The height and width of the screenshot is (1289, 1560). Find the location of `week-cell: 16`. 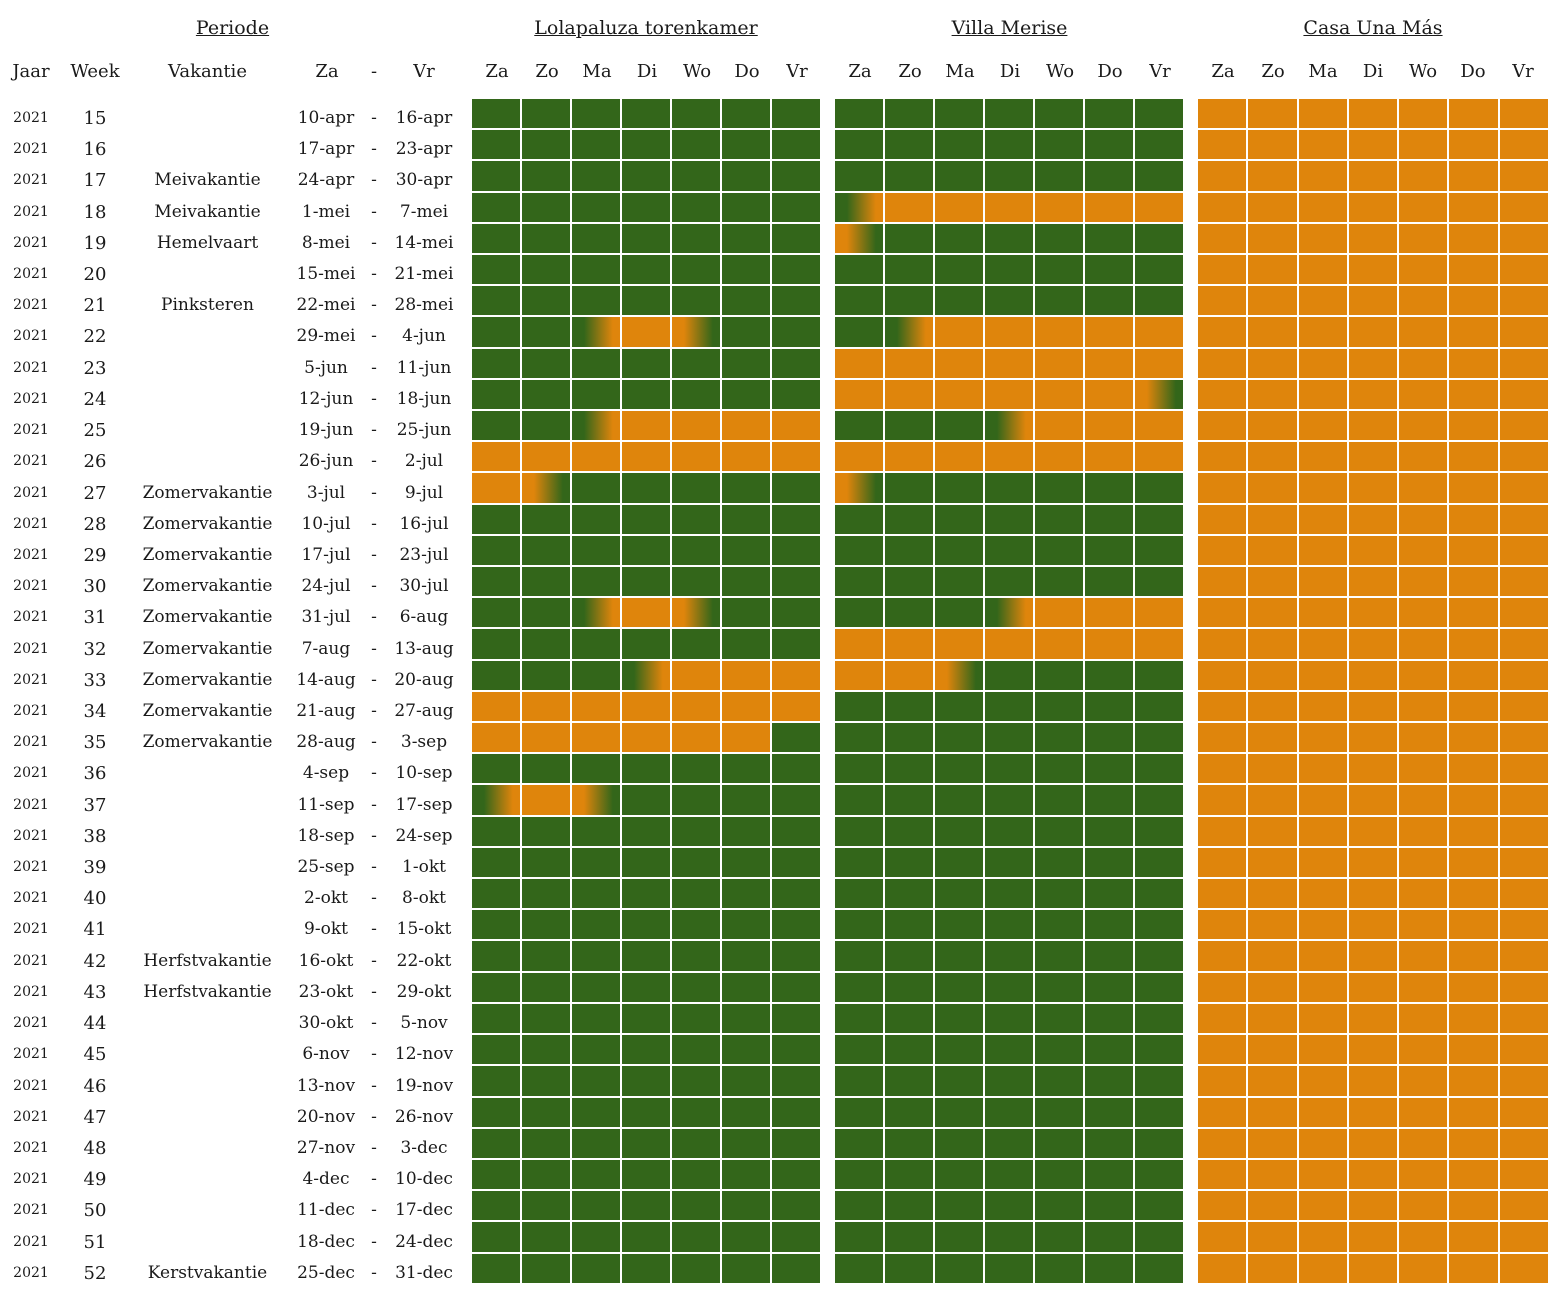

week-cell: 16 is located at coordinates (95, 150).